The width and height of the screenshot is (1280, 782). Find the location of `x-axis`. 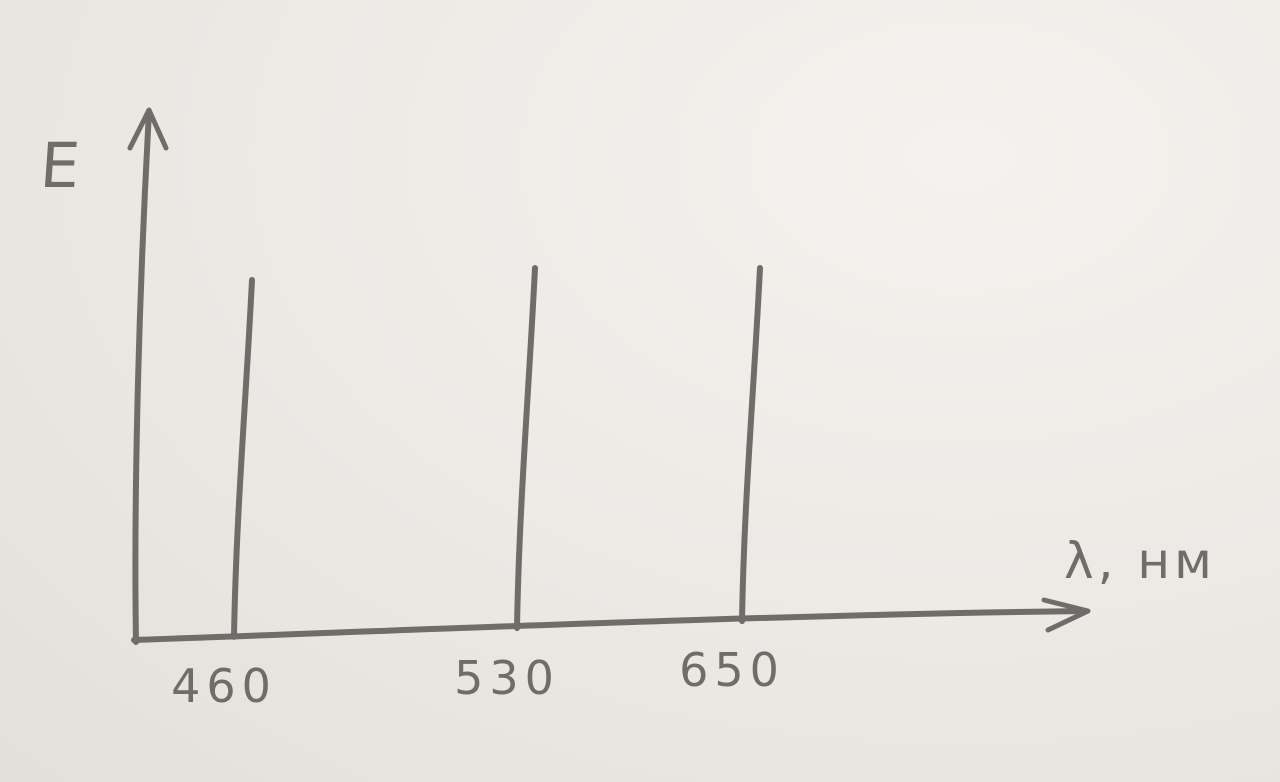

x-axis is located at coordinates (610, 625).